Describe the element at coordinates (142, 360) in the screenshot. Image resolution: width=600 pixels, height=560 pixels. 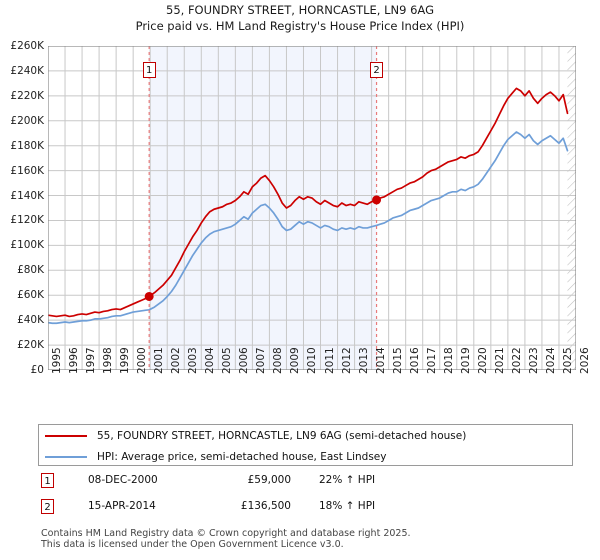
I see `x-axis-tick-label: 2000` at that location.